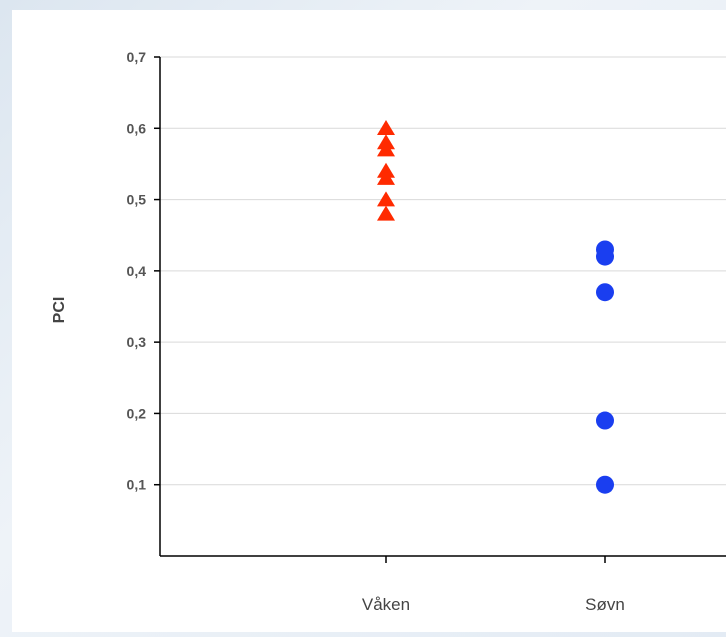 This screenshot has height=637, width=726. What do you see at coordinates (137, 200) in the screenshot?
I see `y-tick-label: 0,5` at bounding box center [137, 200].